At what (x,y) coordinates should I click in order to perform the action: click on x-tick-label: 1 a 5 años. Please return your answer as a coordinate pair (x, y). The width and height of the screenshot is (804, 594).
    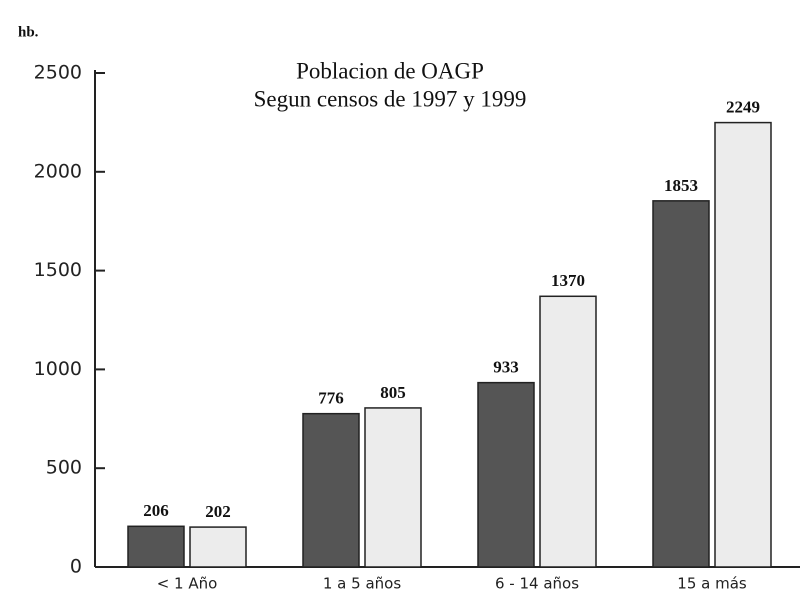
    Looking at the image, I should click on (362, 584).